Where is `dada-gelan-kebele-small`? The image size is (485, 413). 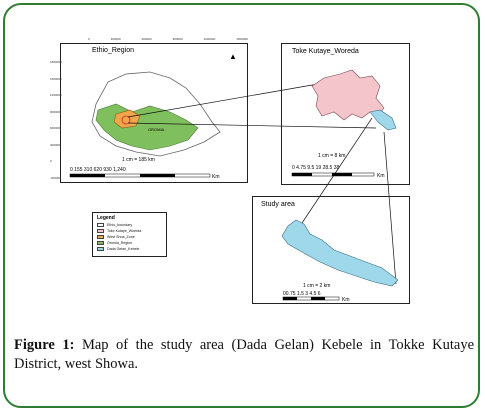 dada-gelan-kebele-small is located at coordinates (383, 120).